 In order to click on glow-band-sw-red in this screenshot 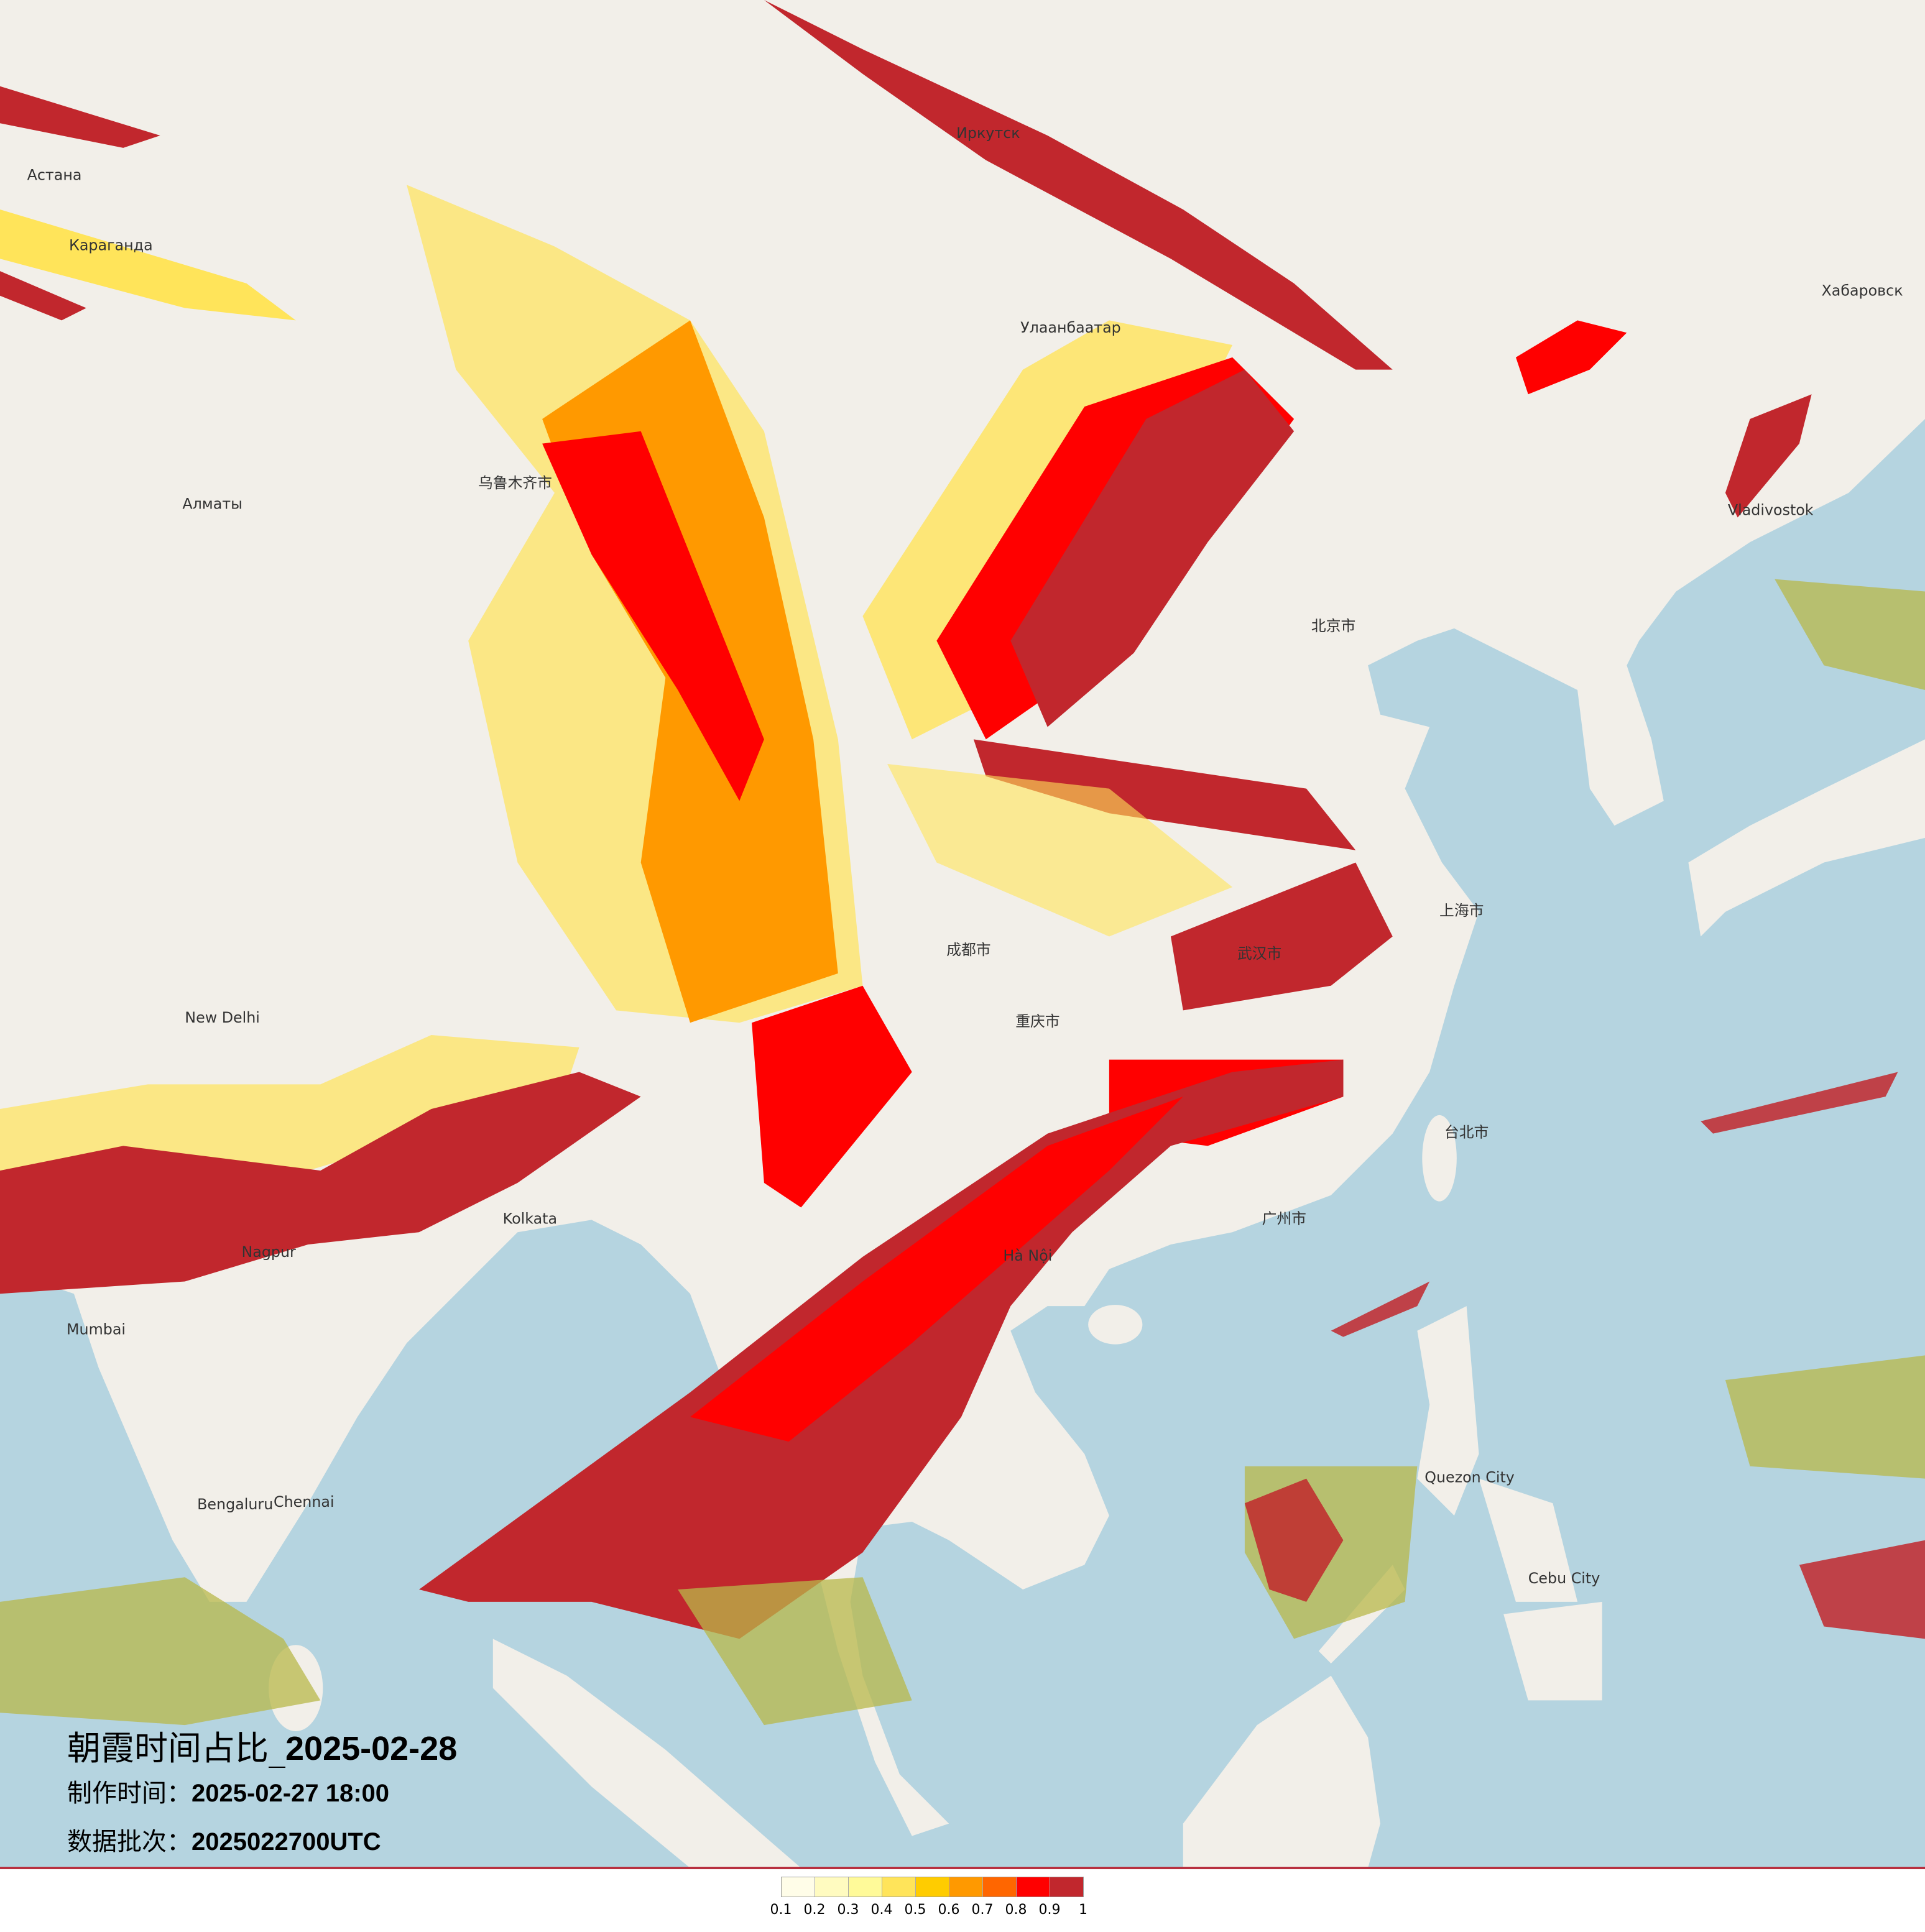, I will do `click(832, 1096)`.